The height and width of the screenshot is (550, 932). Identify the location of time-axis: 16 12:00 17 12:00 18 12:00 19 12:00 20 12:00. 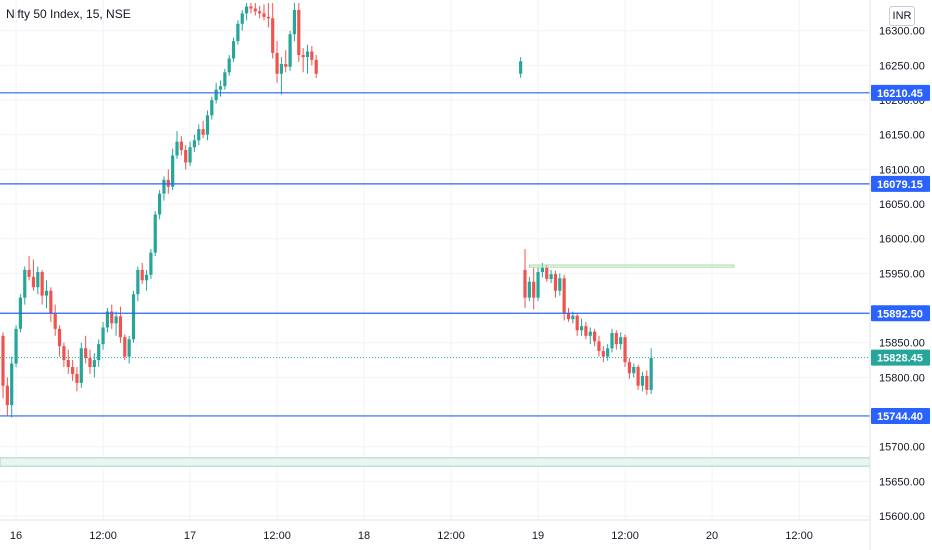
(435, 530).